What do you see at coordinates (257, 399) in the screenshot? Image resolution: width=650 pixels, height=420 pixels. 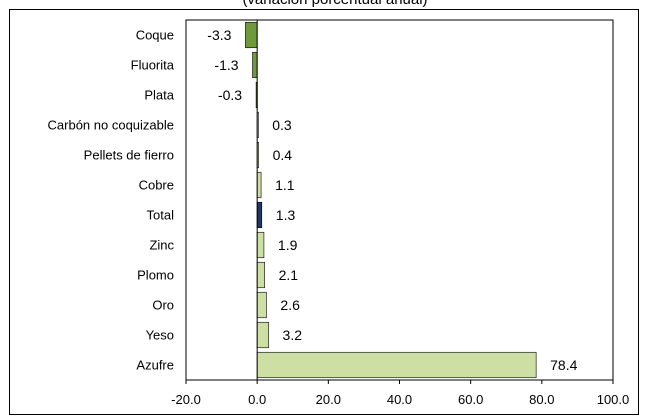 I see `x-tick-label: 0.0` at bounding box center [257, 399].